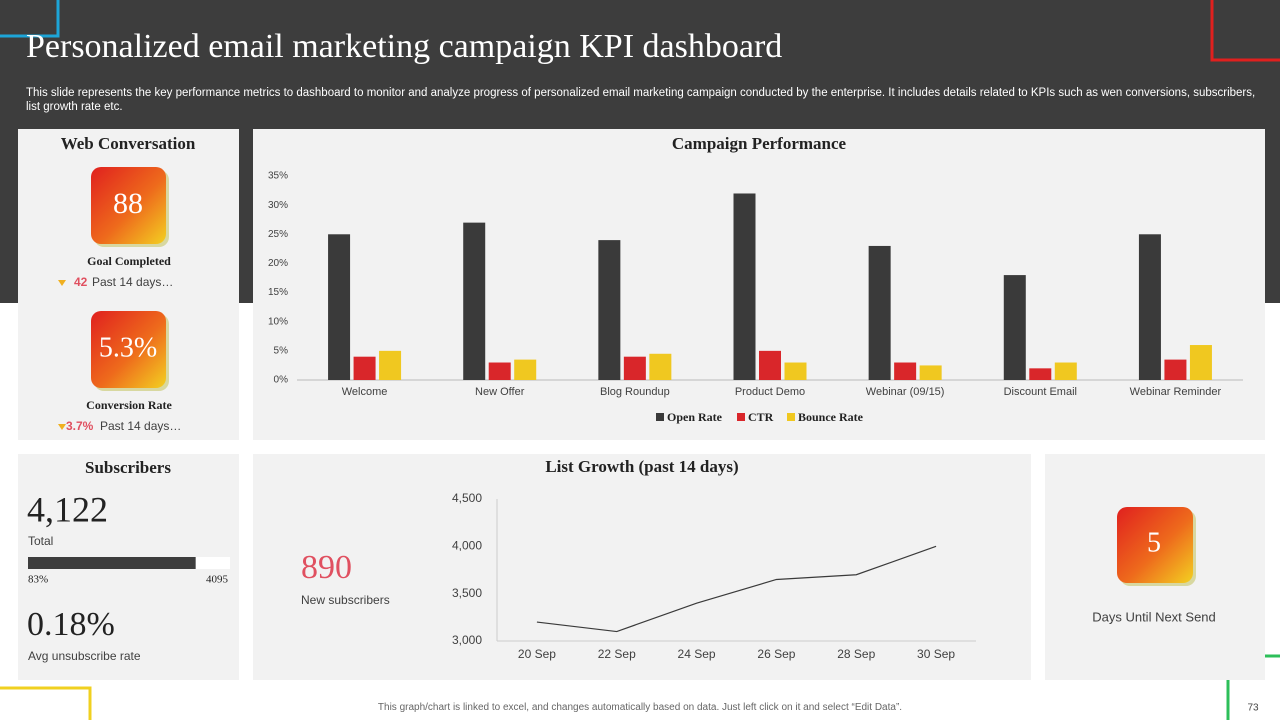  Describe the element at coordinates (617, 654) in the screenshot. I see `x-tick-label: 22 Sep` at that location.